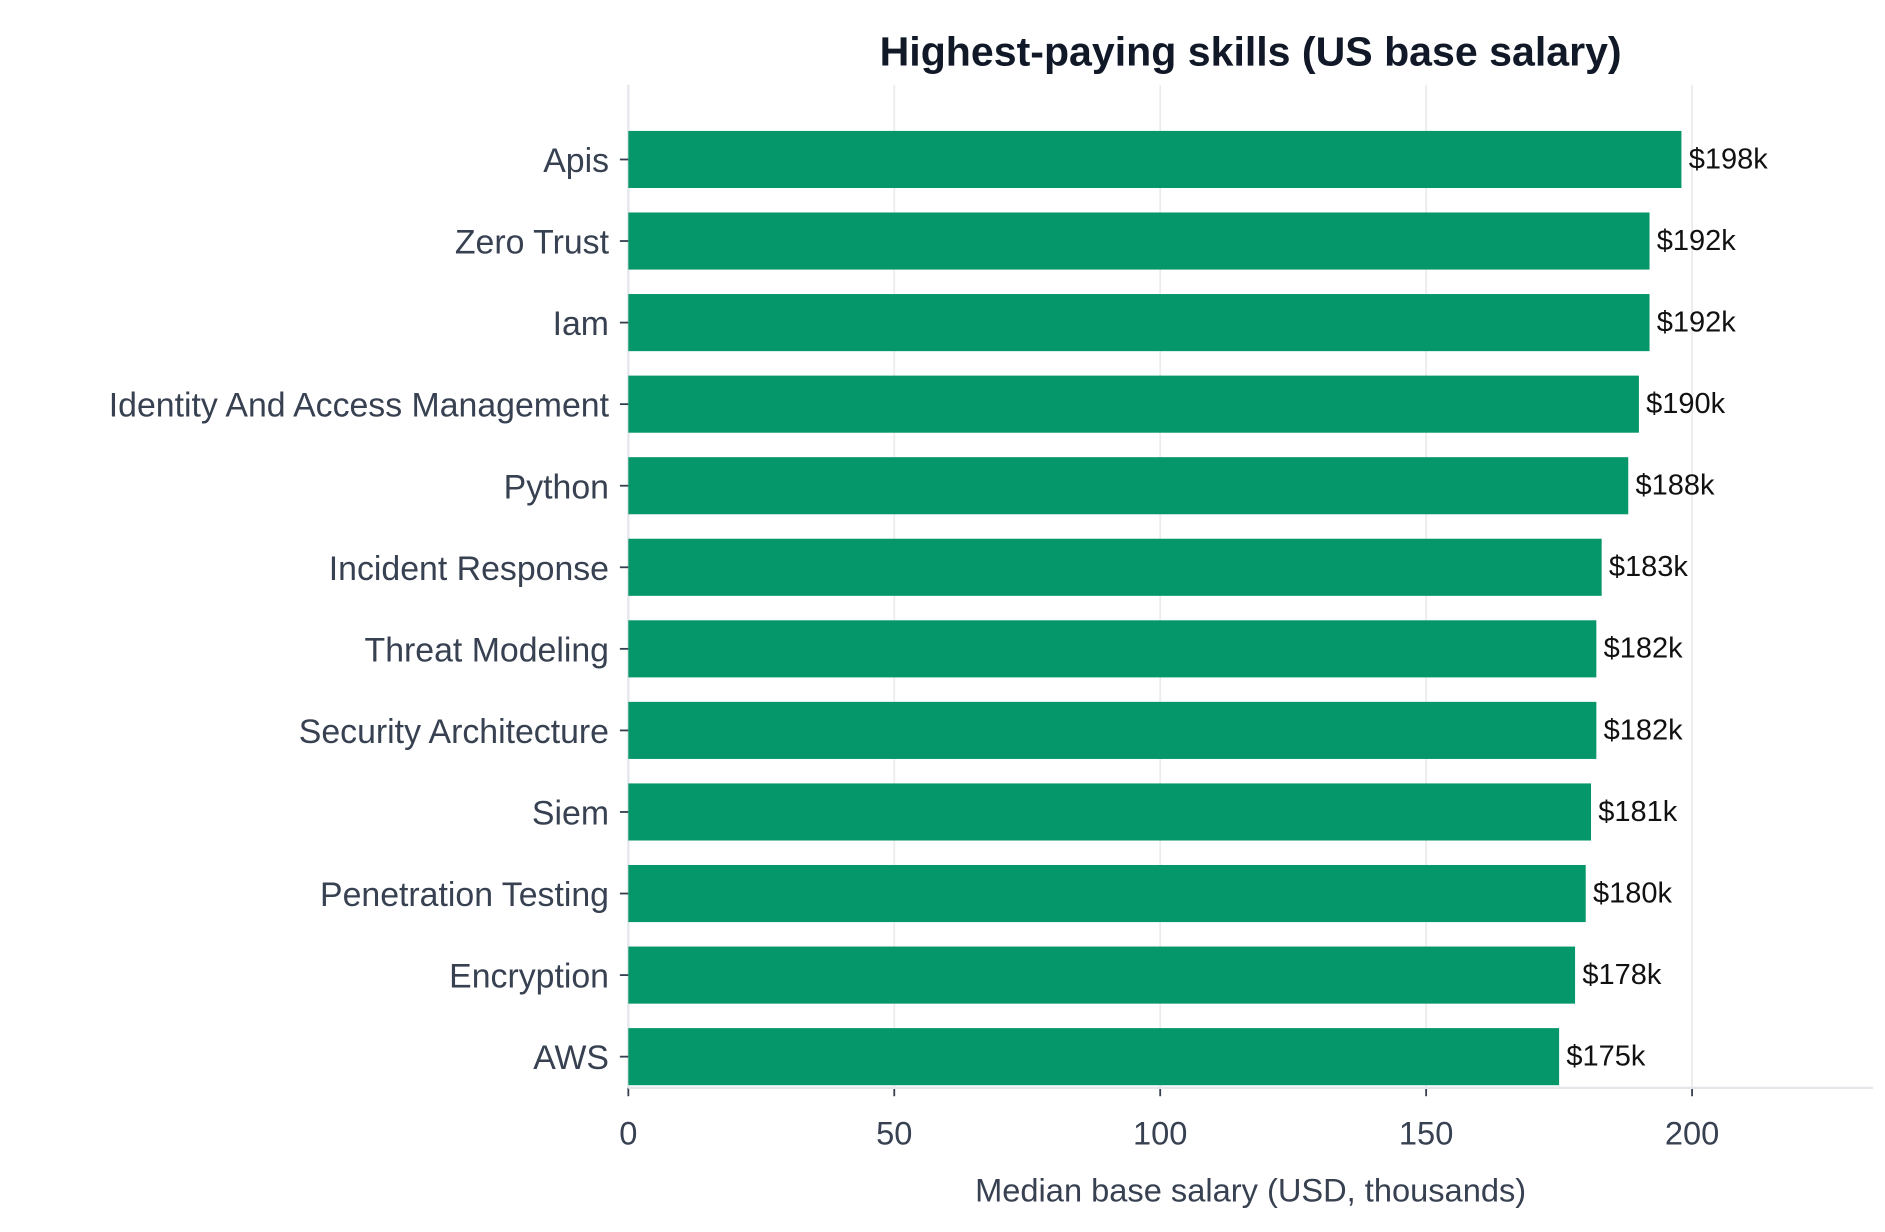 This screenshot has width=1885, height=1232. Describe the element at coordinates (1692, 1133) in the screenshot. I see `x-tick-label: 200` at that location.